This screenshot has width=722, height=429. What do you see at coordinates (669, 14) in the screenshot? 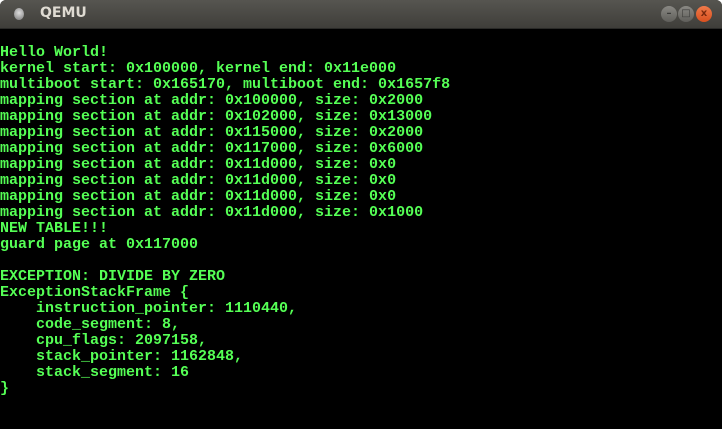
I see `minimize-button: –` at bounding box center [669, 14].